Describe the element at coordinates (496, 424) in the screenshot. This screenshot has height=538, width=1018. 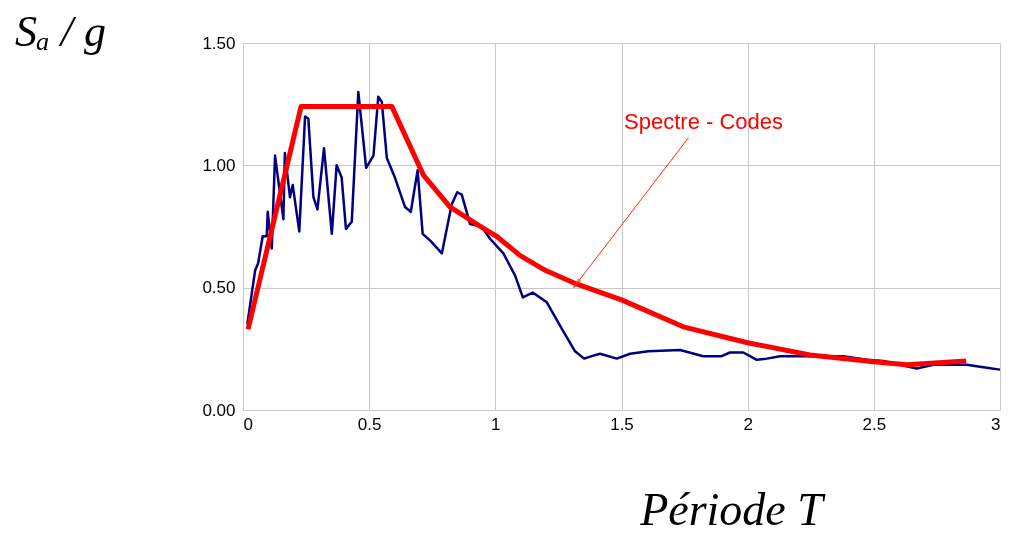
I see `x-tick-label: 1` at that location.